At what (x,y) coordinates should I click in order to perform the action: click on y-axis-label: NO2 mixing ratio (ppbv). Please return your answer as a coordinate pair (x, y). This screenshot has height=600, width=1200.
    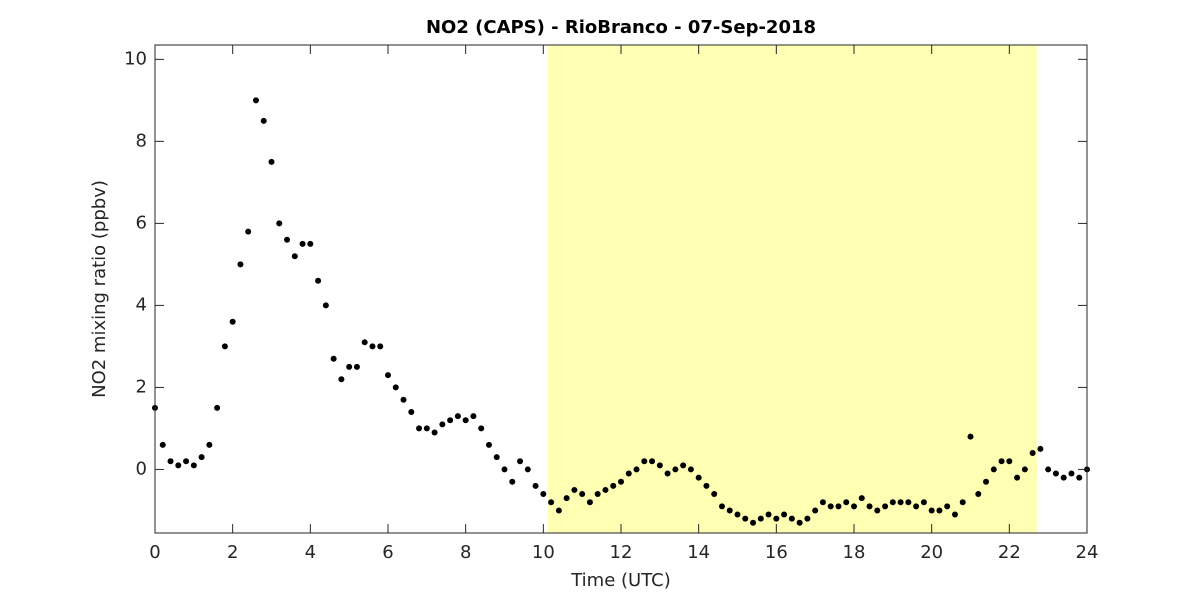
    Looking at the image, I should click on (99, 289).